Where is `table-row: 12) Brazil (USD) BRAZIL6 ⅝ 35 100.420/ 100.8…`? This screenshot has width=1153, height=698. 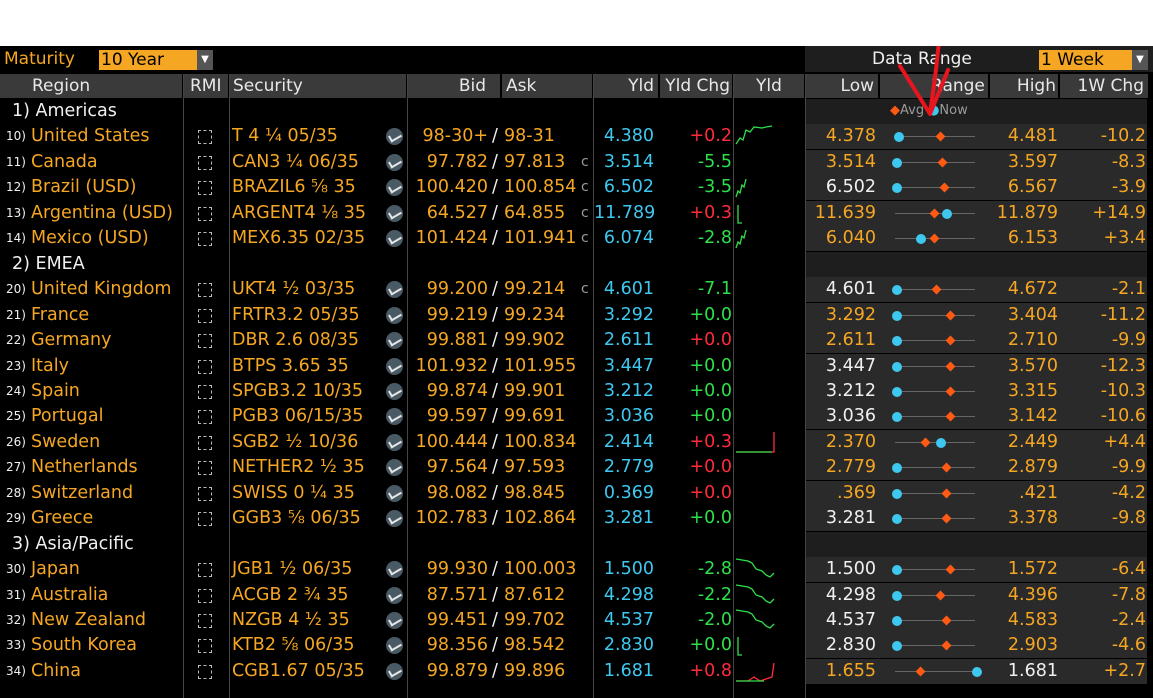 table-row: 12) Brazil (USD) BRAZIL6 ⅝ 35 100.420/ 100.8… is located at coordinates (576, 188).